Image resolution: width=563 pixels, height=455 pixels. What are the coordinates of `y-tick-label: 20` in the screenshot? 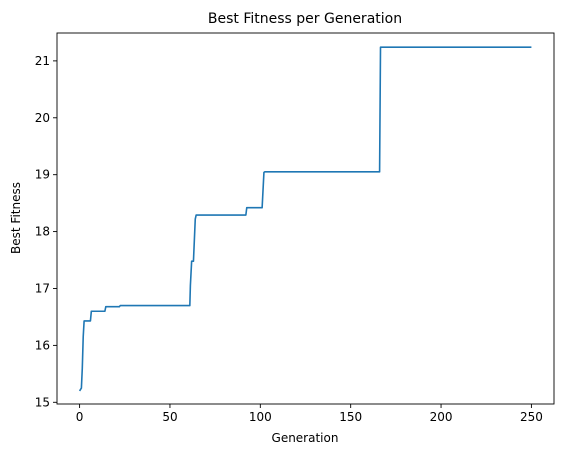 It's located at (42, 118).